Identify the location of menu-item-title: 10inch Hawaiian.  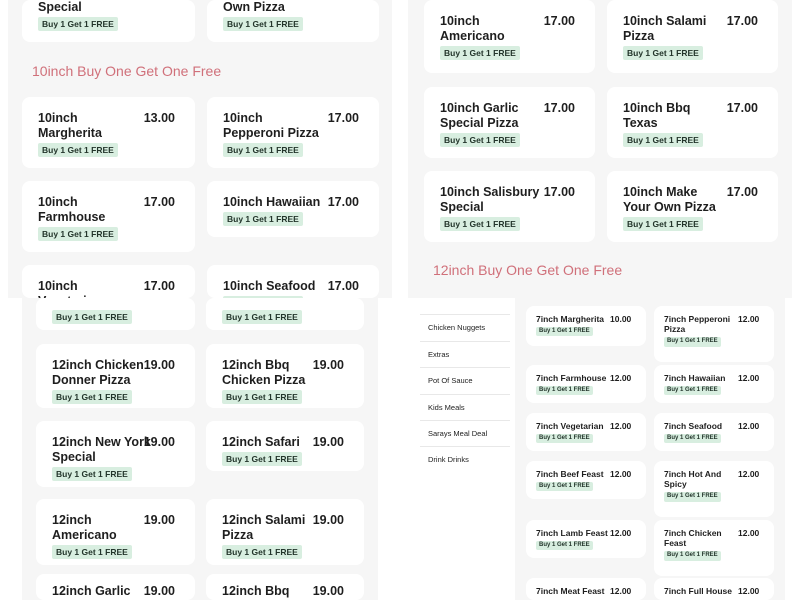
(272, 202).